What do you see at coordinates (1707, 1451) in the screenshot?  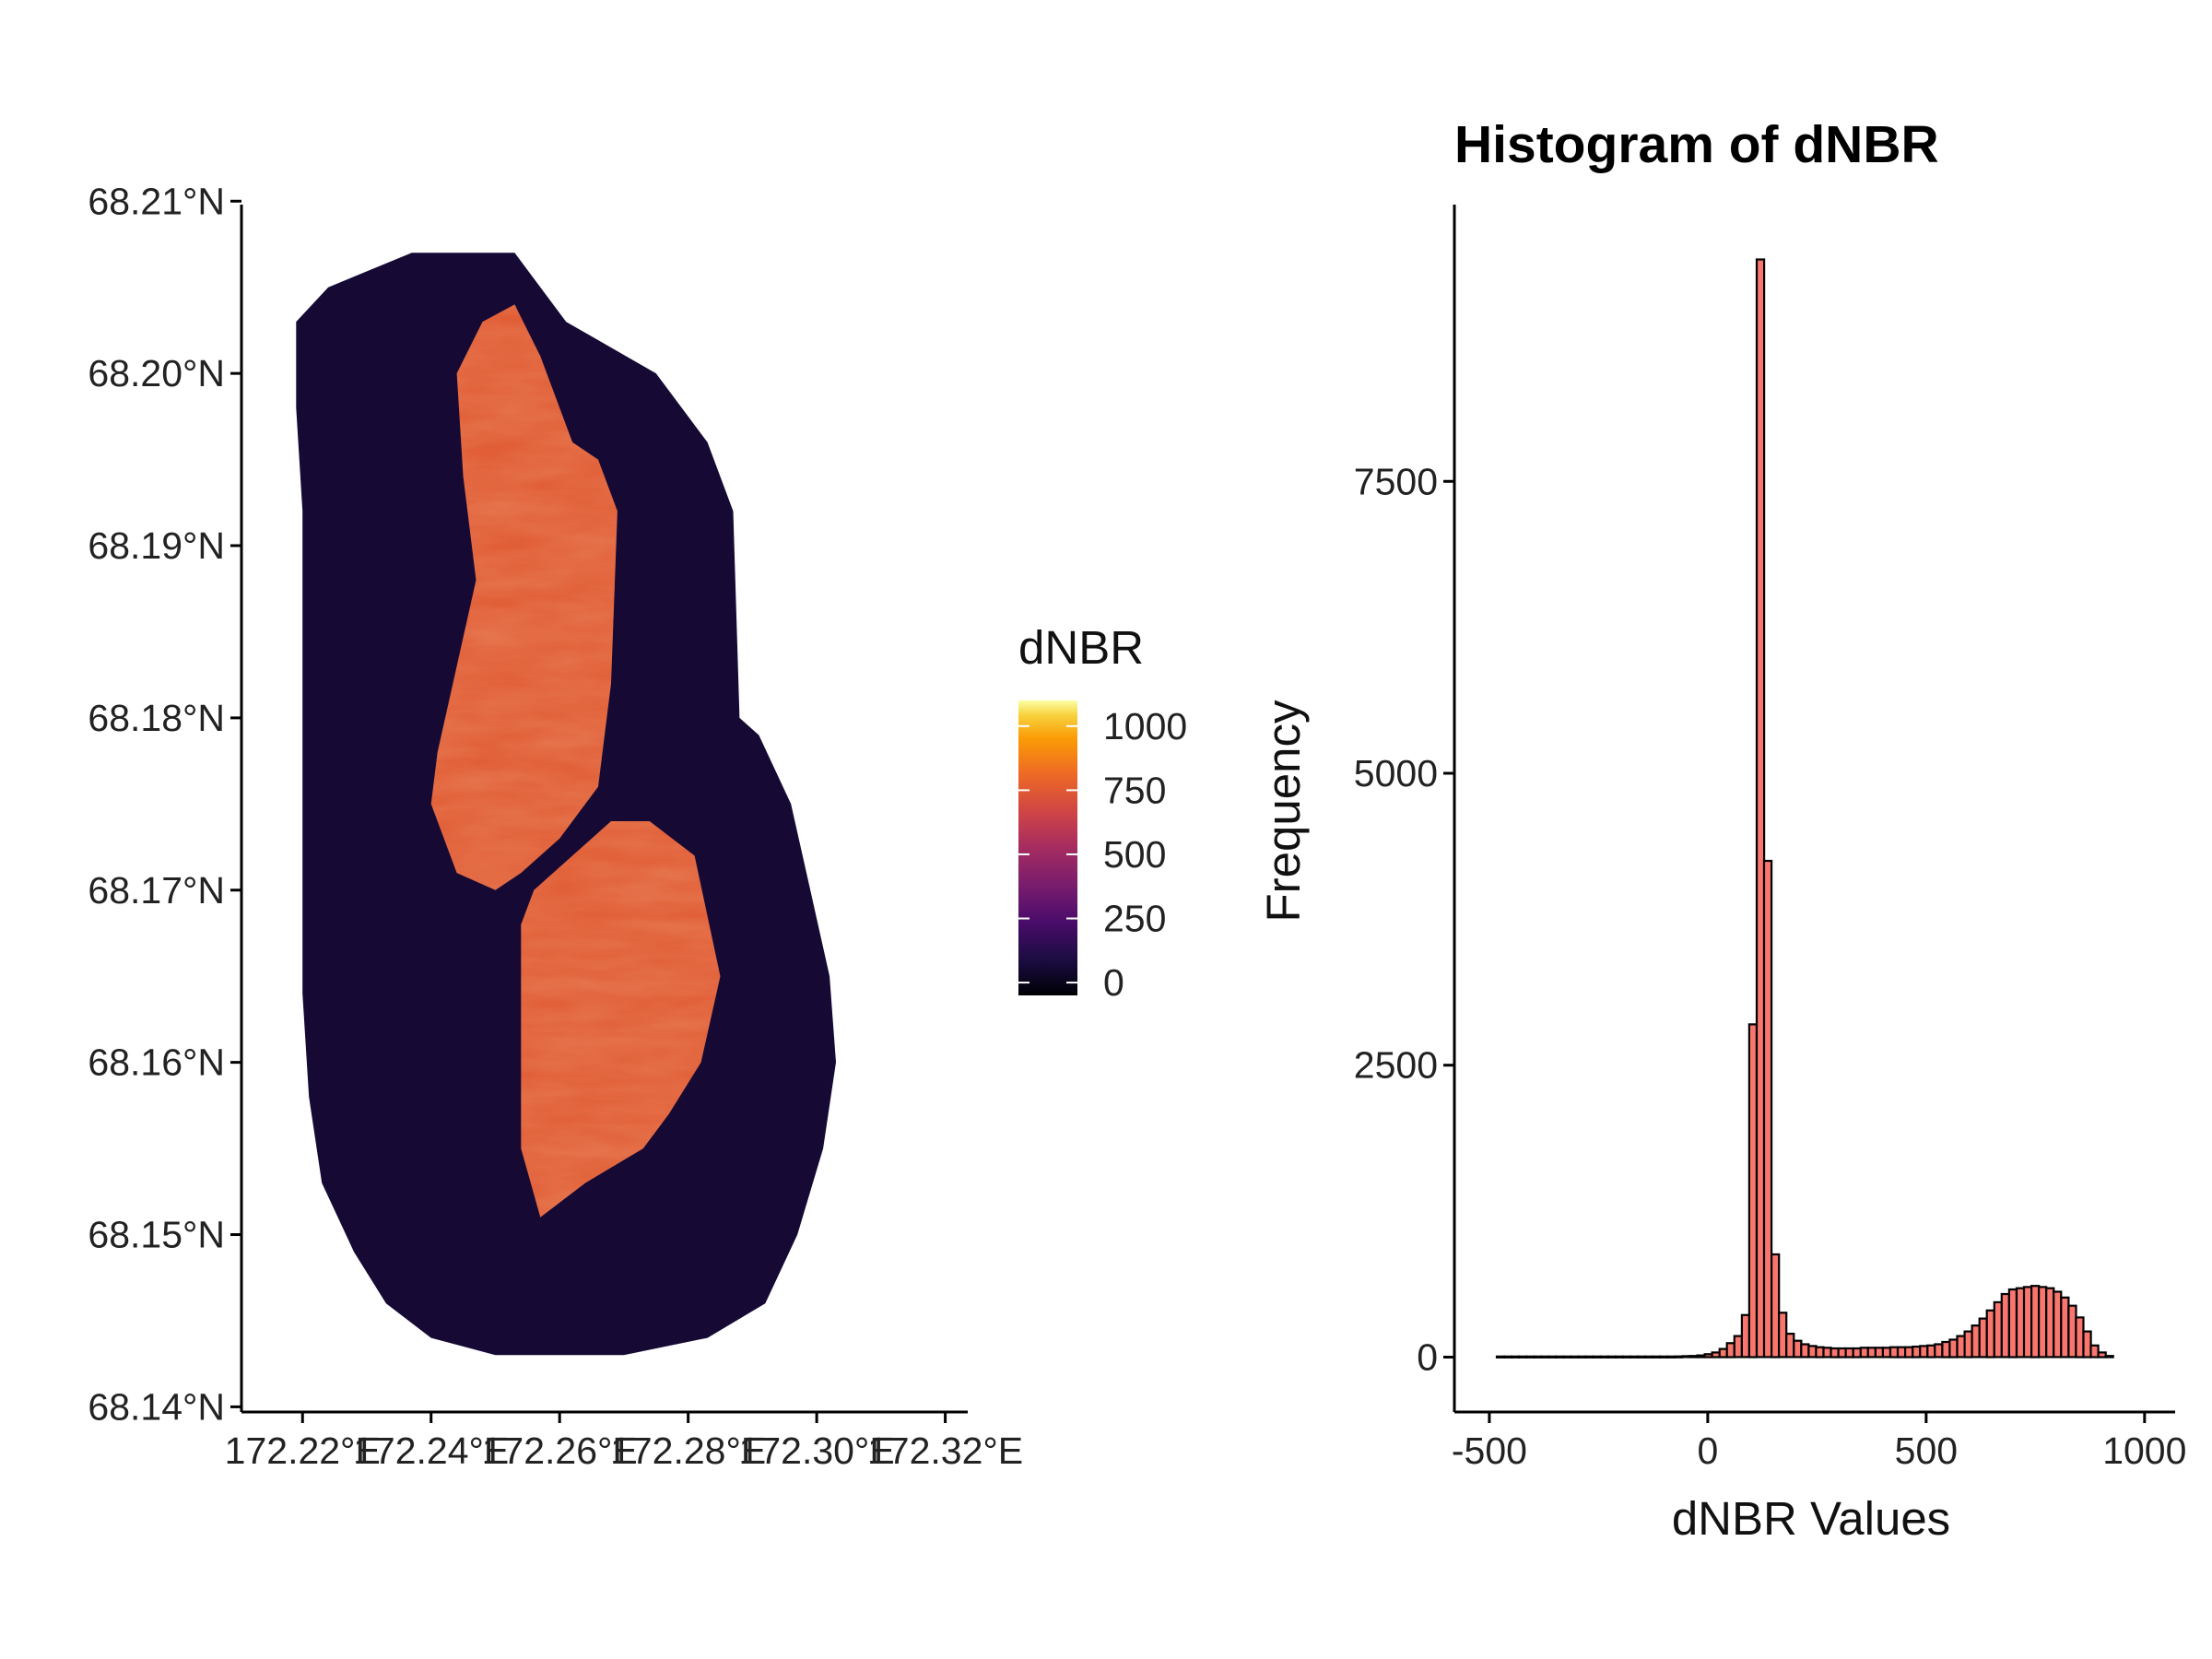 I see `hist-x-tick-label: 0` at bounding box center [1707, 1451].